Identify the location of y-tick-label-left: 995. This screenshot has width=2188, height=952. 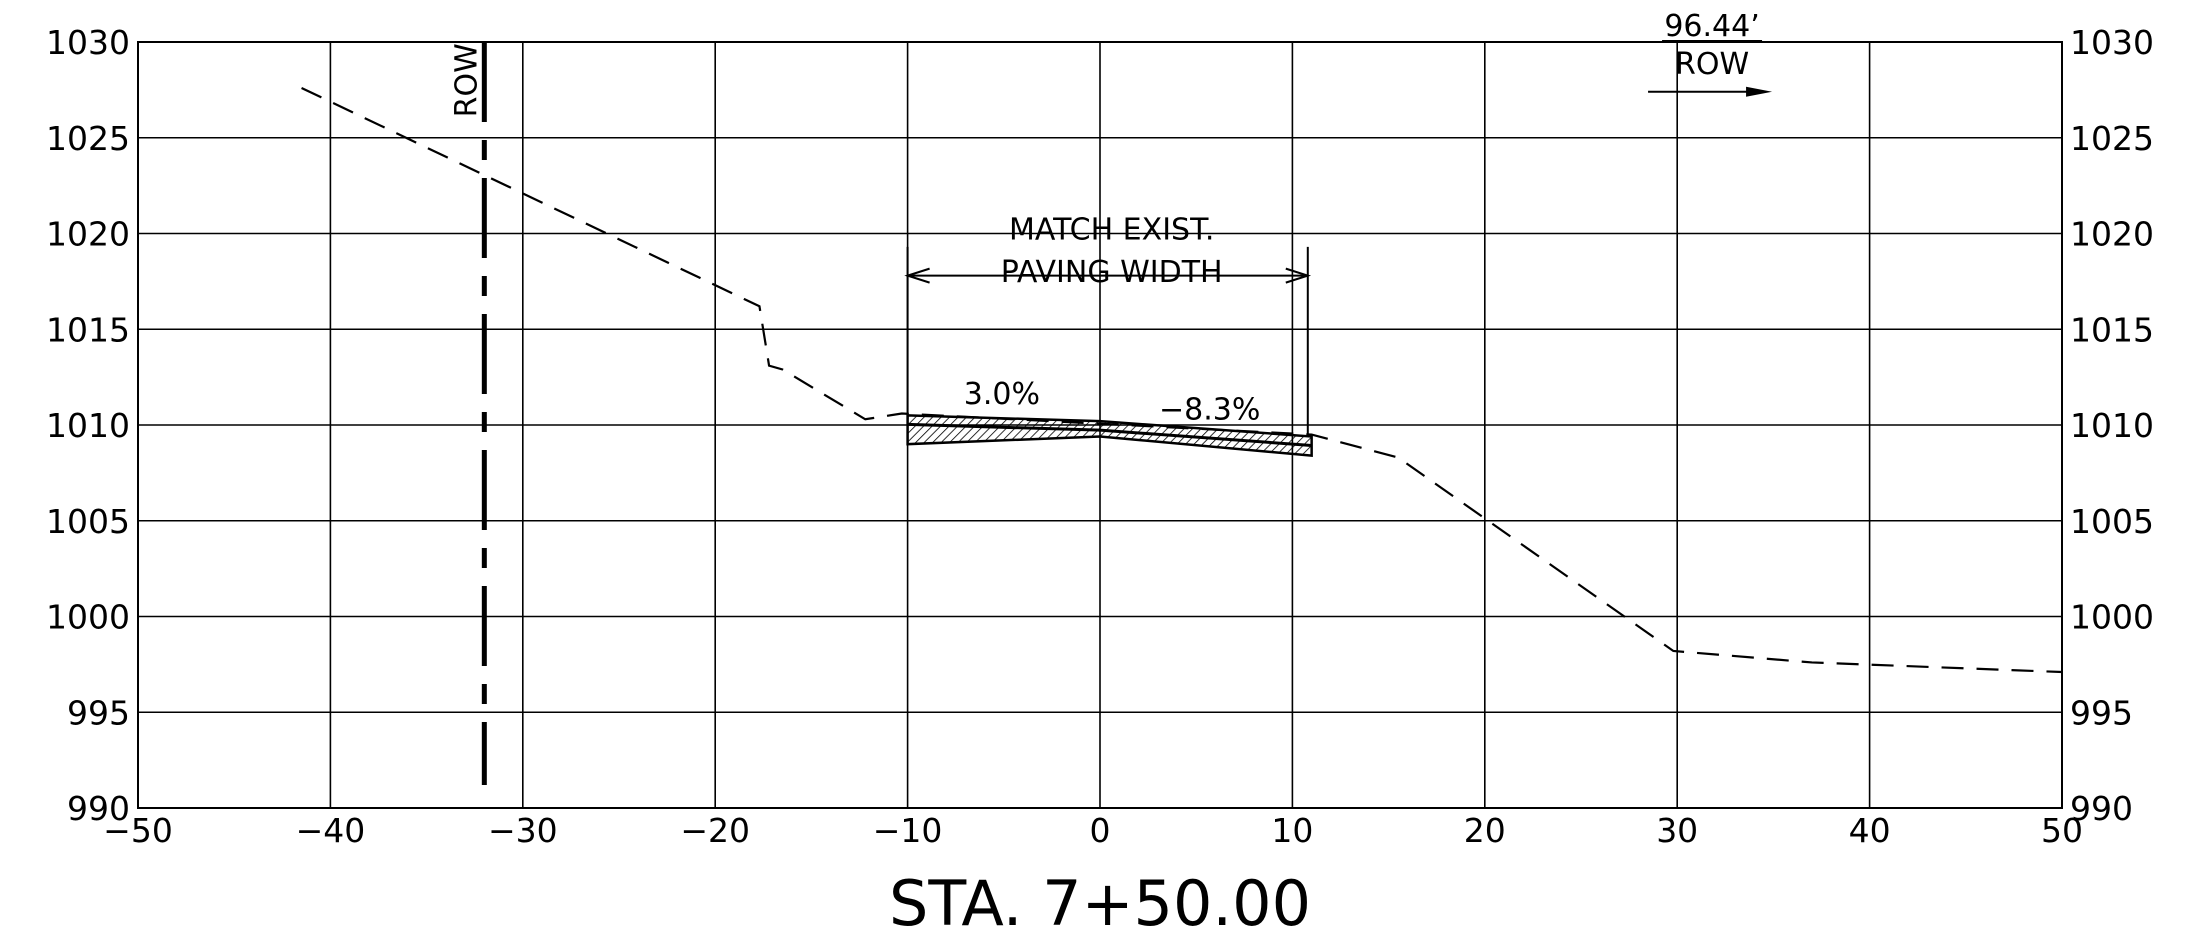
(98, 712).